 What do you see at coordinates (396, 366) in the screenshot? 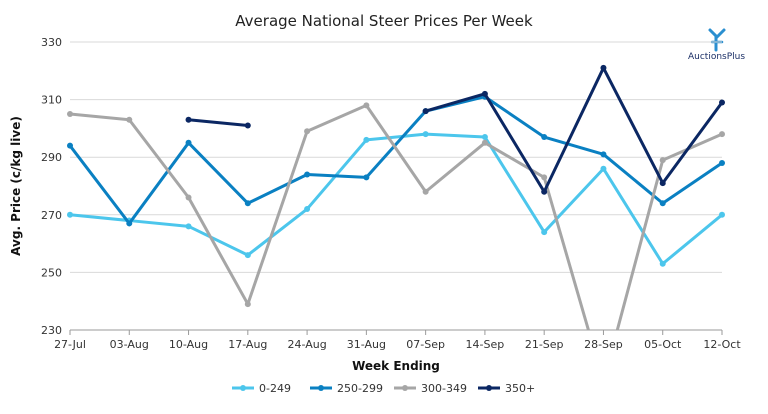
I see `x-axis-title: Week Ending` at bounding box center [396, 366].